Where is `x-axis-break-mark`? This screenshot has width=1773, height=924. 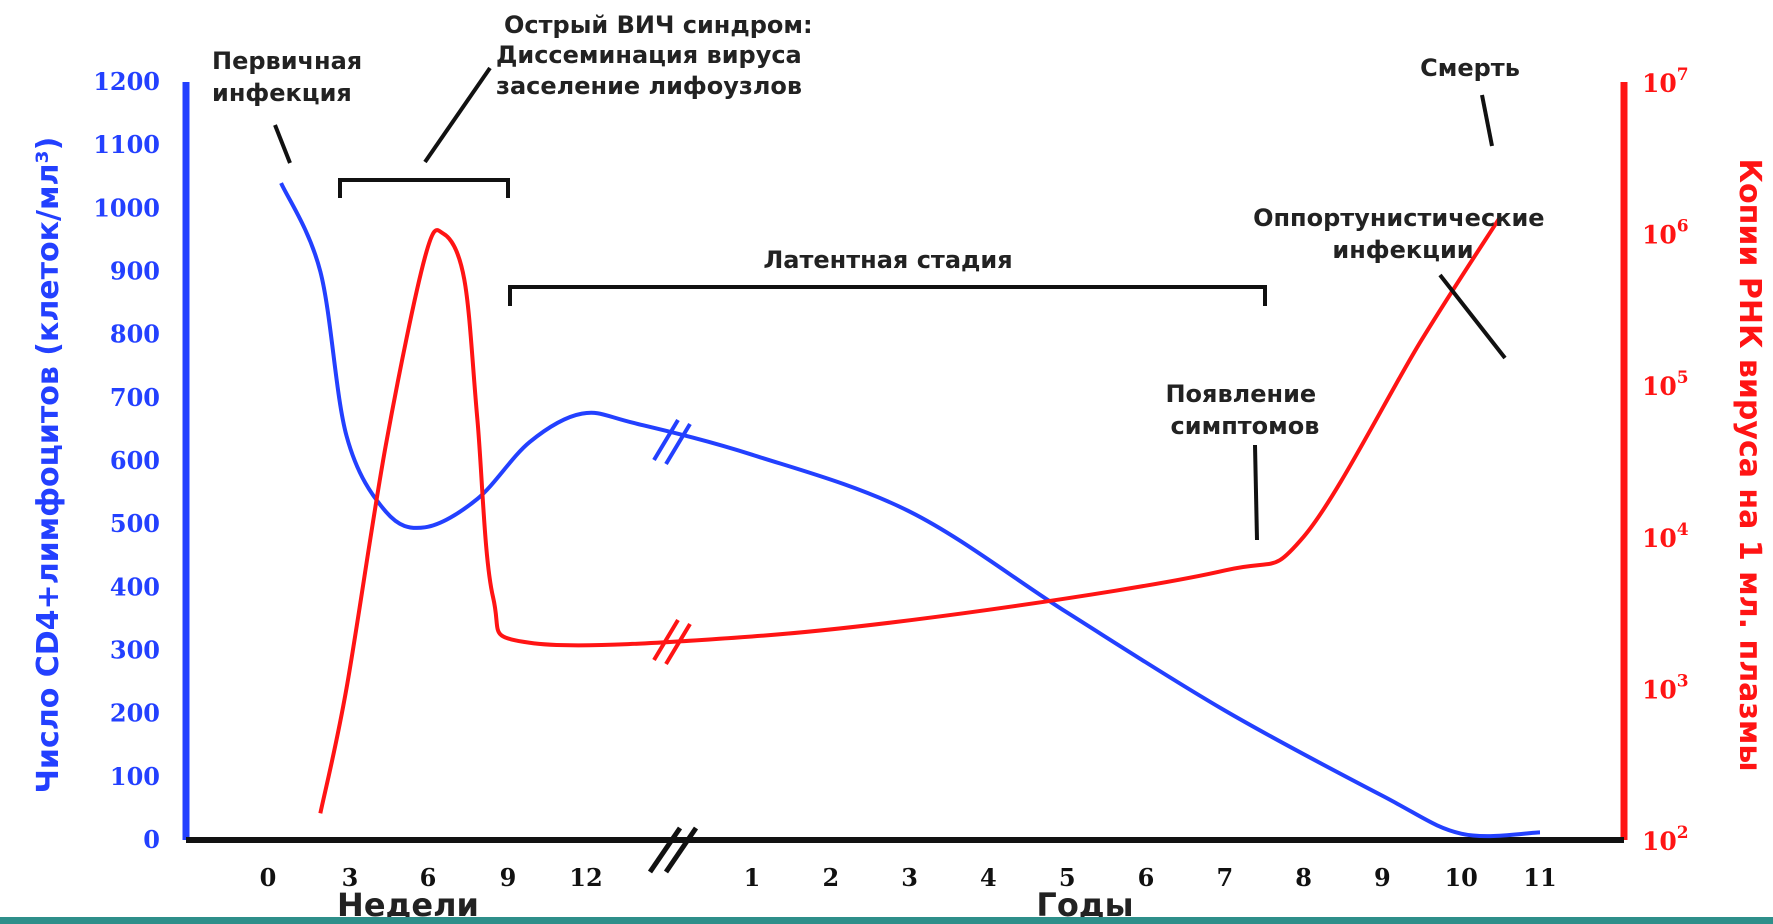 x-axis-break-mark is located at coordinates (673, 850).